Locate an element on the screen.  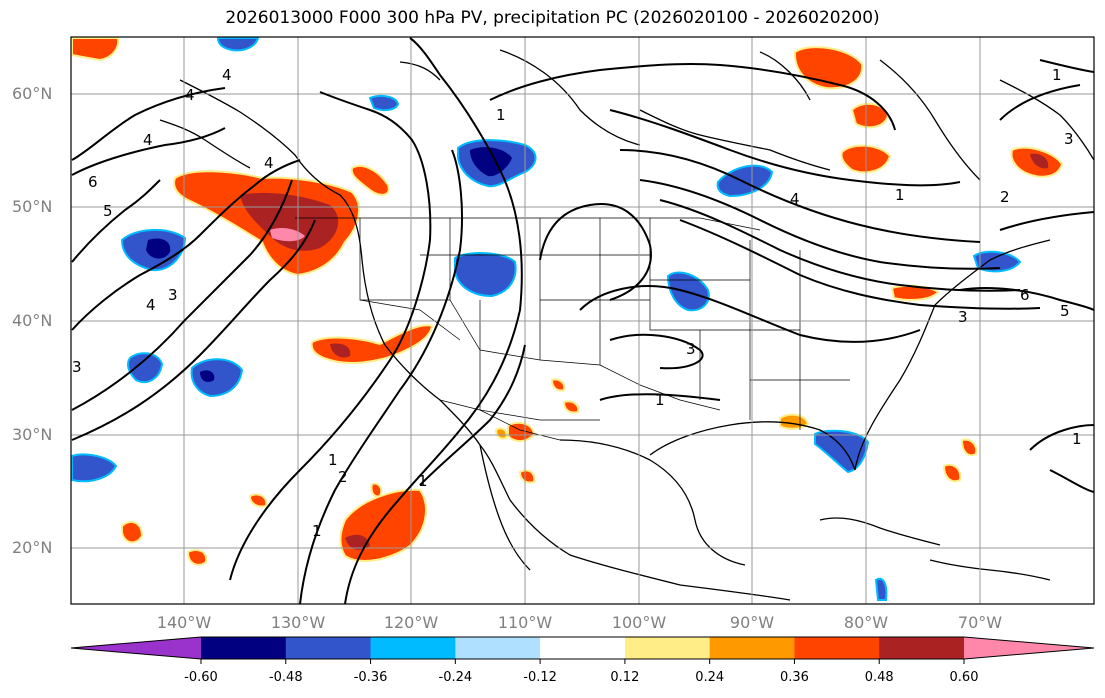
colorbar-tick-label: 0.24 is located at coordinates (709, 677).